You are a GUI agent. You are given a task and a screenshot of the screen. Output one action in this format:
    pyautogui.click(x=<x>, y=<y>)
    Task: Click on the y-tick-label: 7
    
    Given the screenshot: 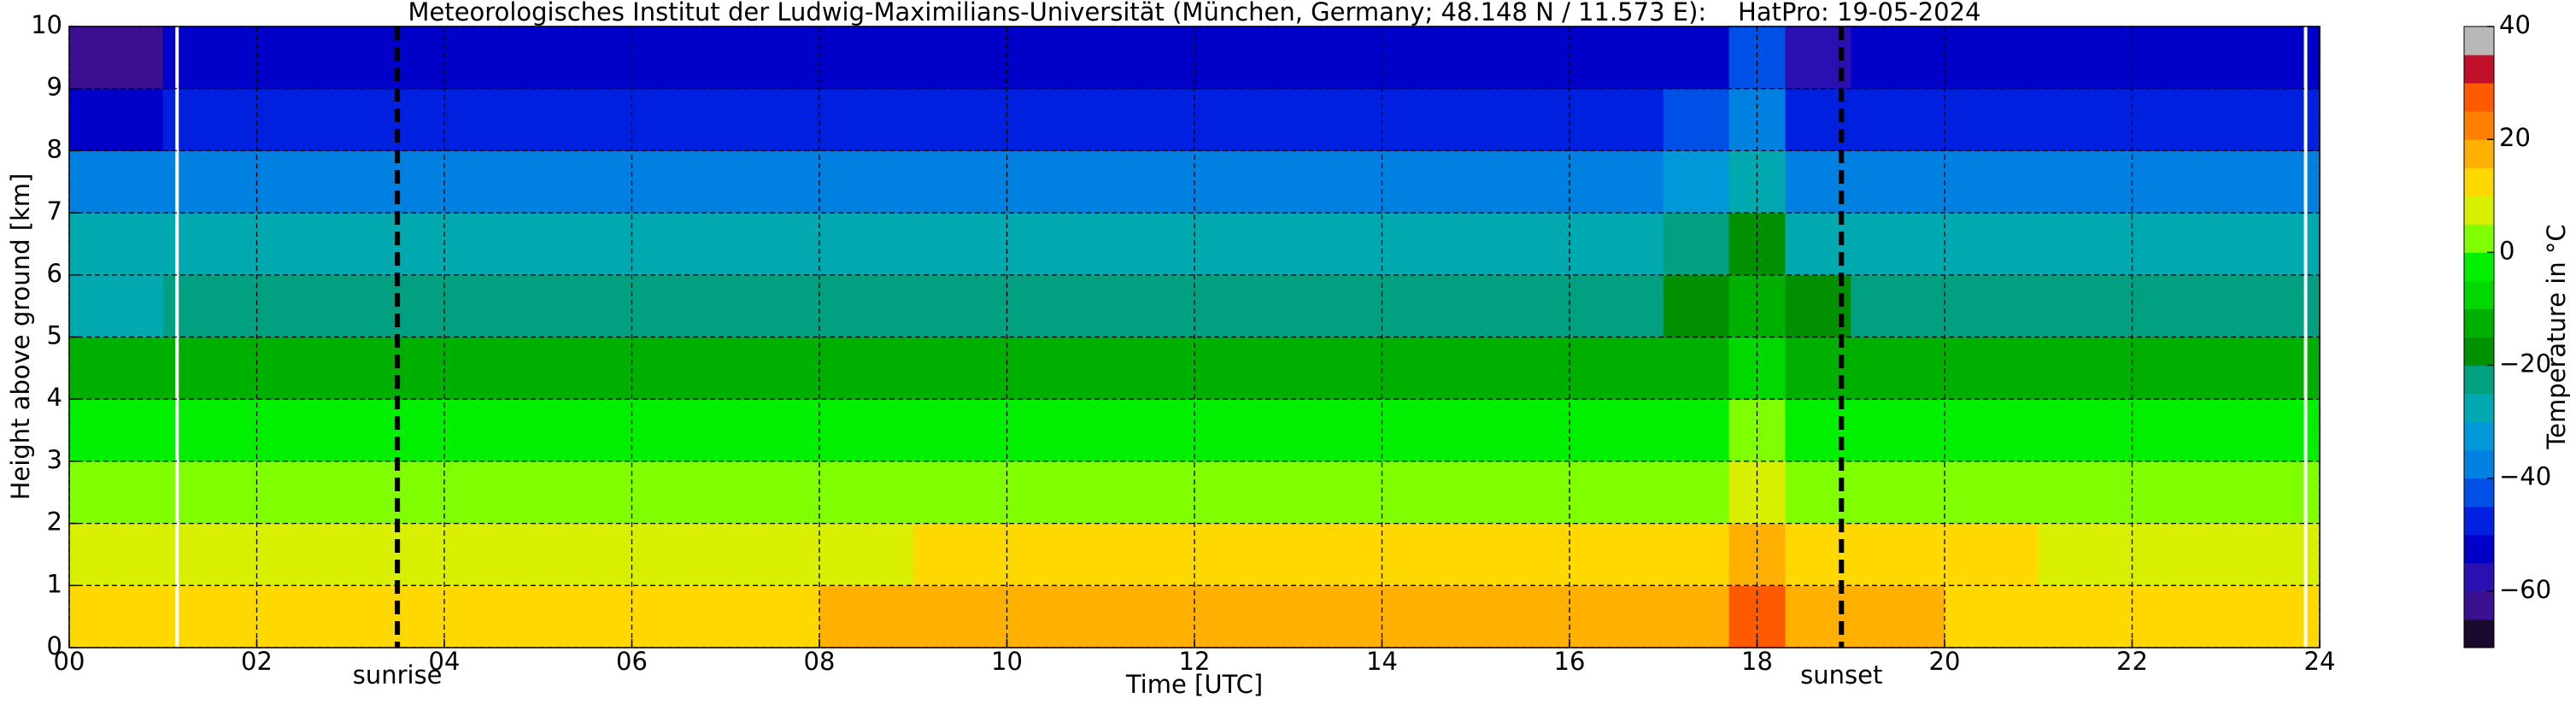 What is the action you would take?
    pyautogui.click(x=54, y=211)
    